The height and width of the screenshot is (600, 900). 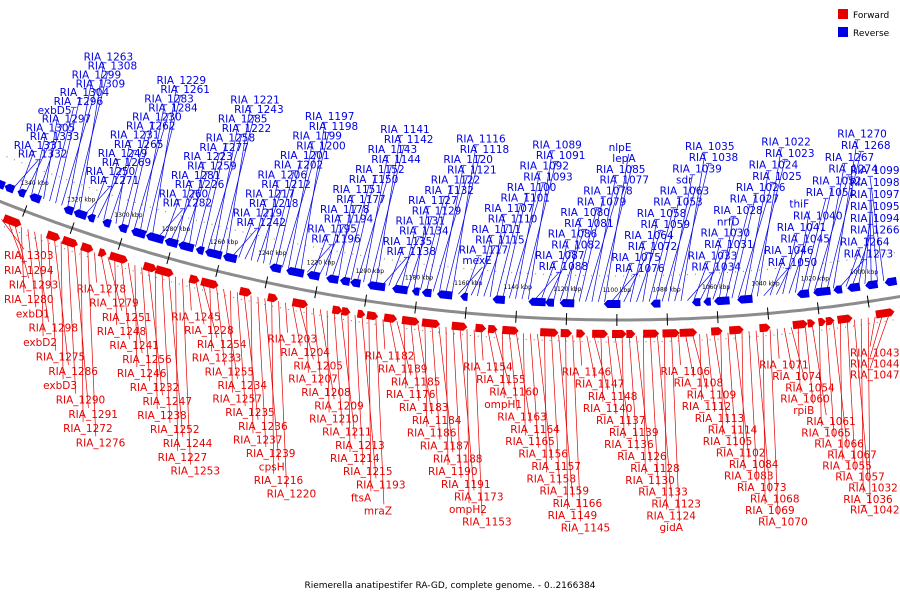 What do you see at coordinates (231, 139) in the screenshot?
I see `reverse-gene-label: RIA_1258` at bounding box center [231, 139].